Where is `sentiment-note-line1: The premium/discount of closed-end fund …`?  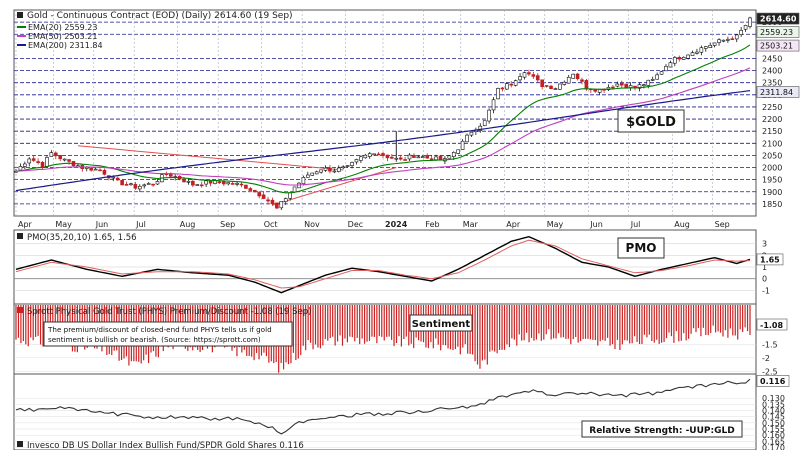
sentiment-note-line1: The premium/discount of closed-end fund … is located at coordinates (159, 329).